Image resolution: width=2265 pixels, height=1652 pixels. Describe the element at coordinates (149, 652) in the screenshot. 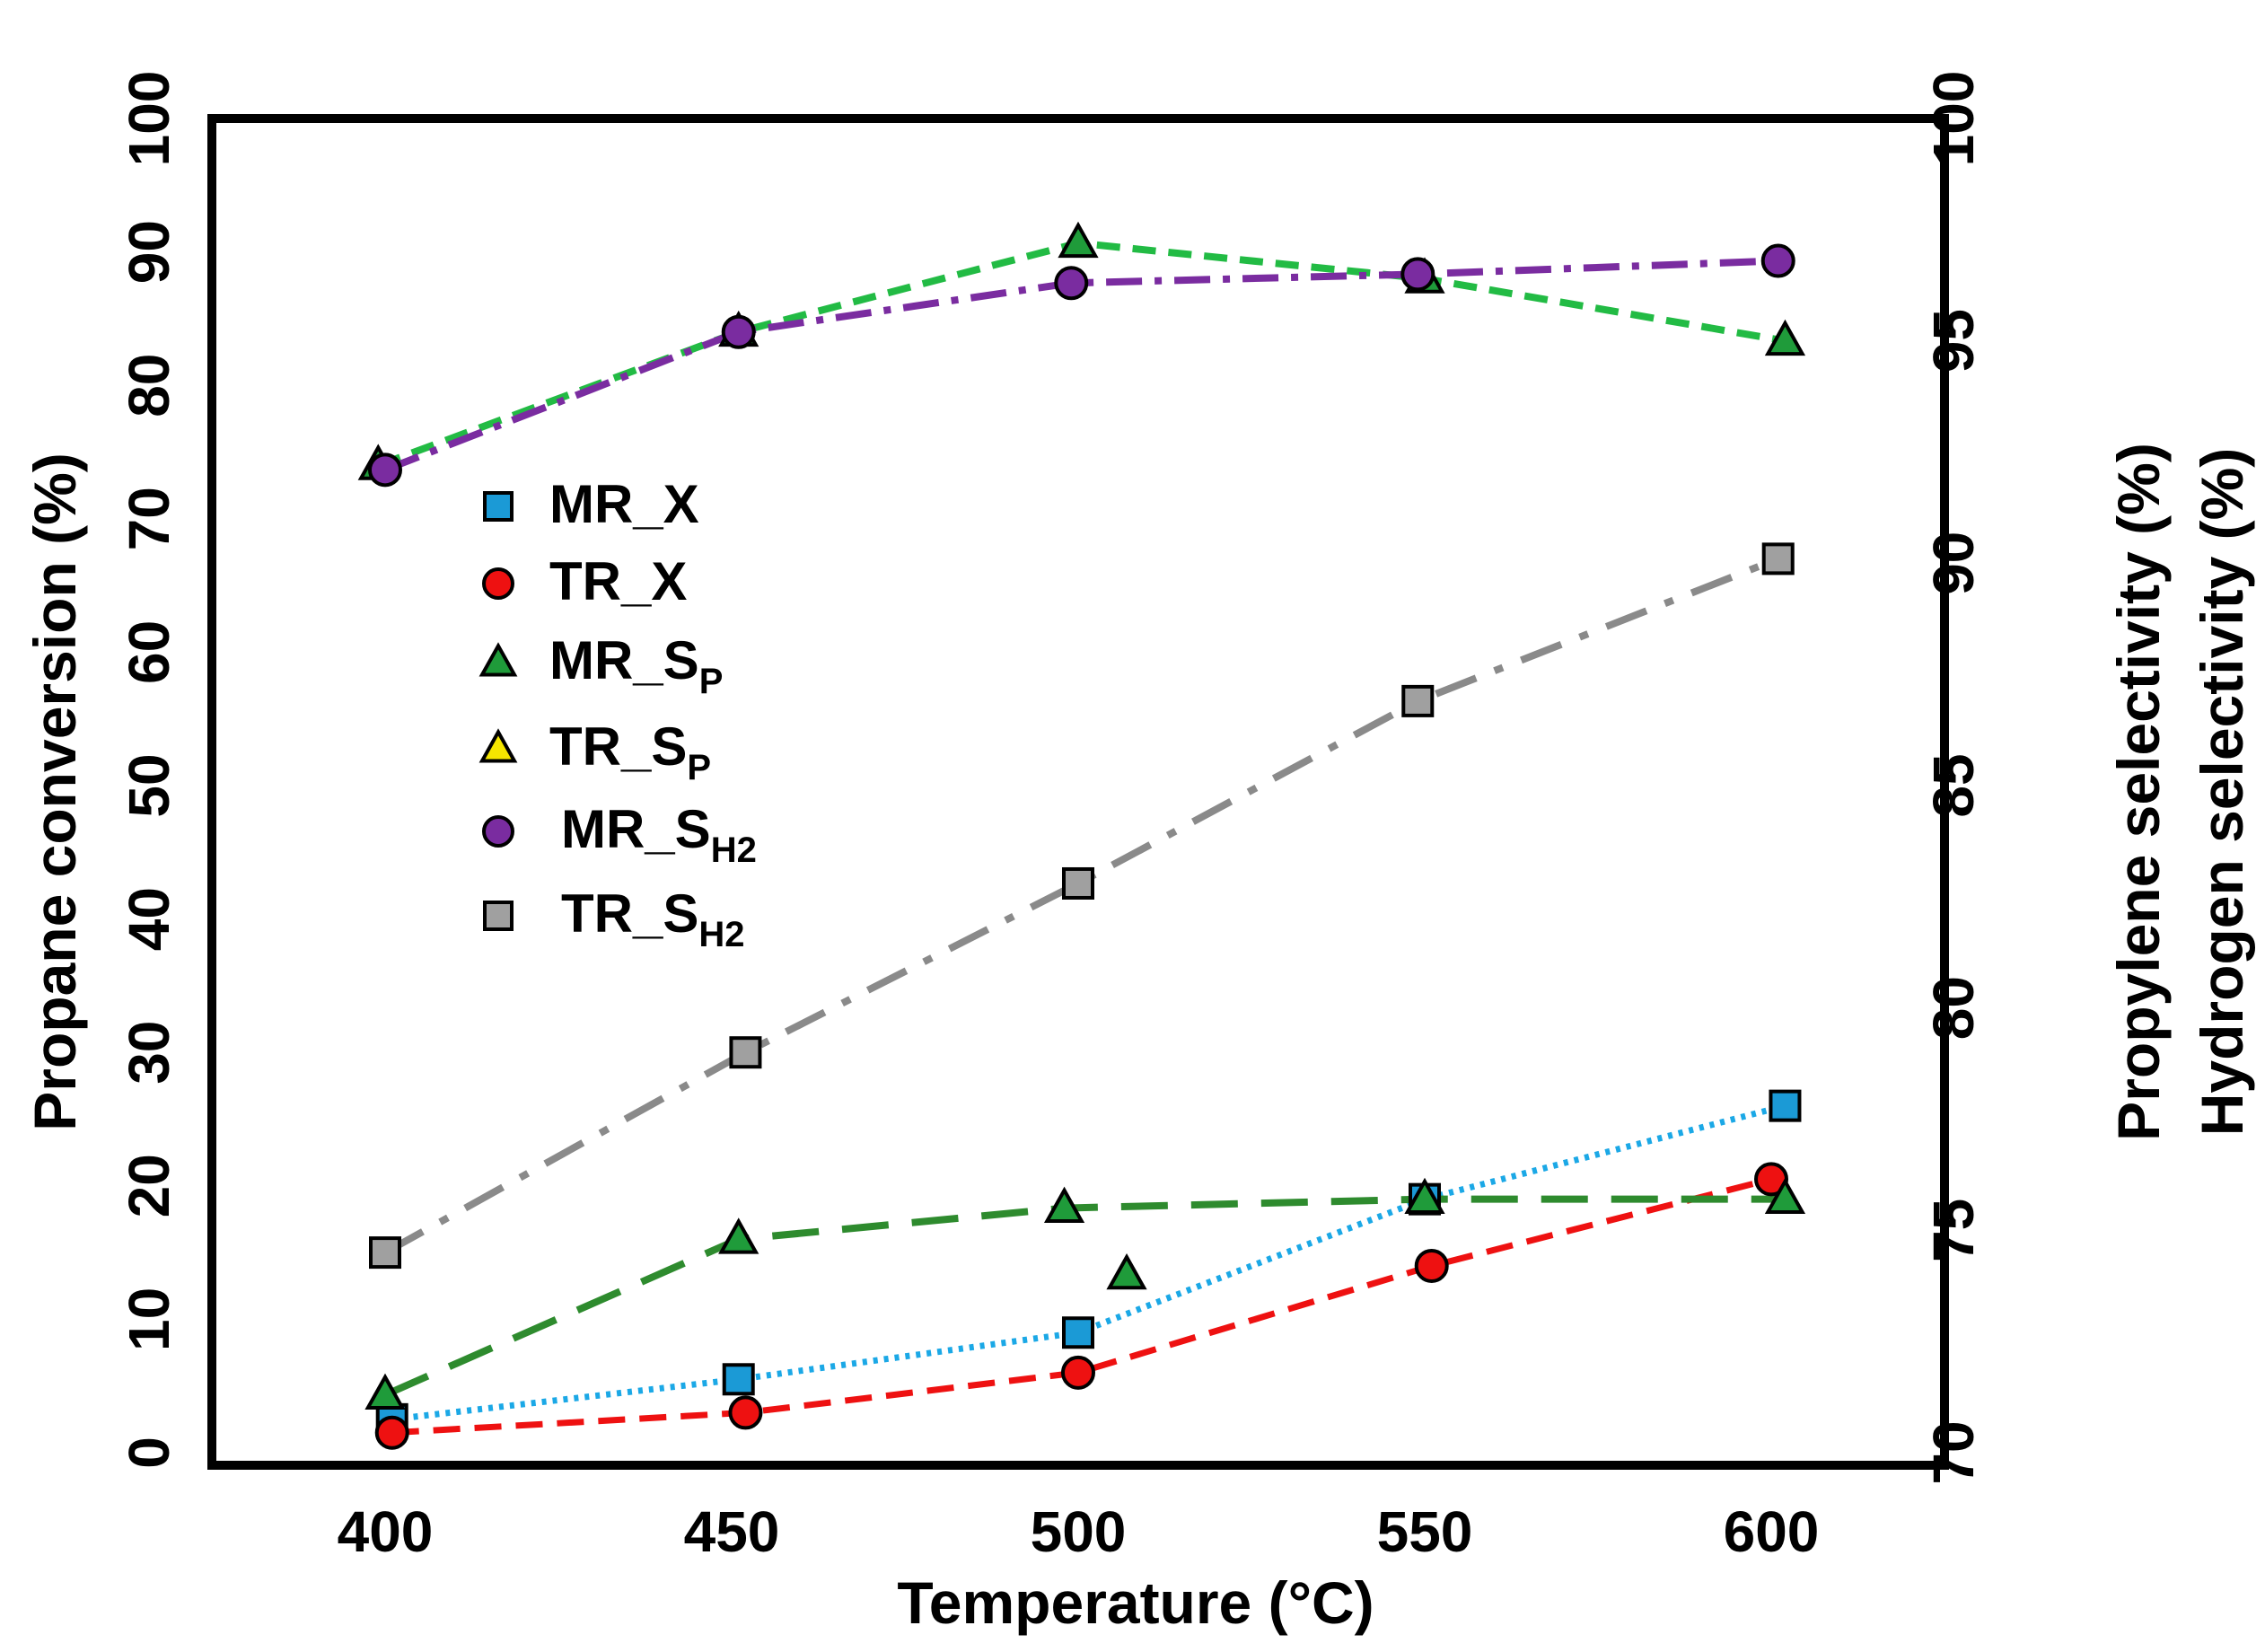

I see `left-y-tick-label: 60` at that location.